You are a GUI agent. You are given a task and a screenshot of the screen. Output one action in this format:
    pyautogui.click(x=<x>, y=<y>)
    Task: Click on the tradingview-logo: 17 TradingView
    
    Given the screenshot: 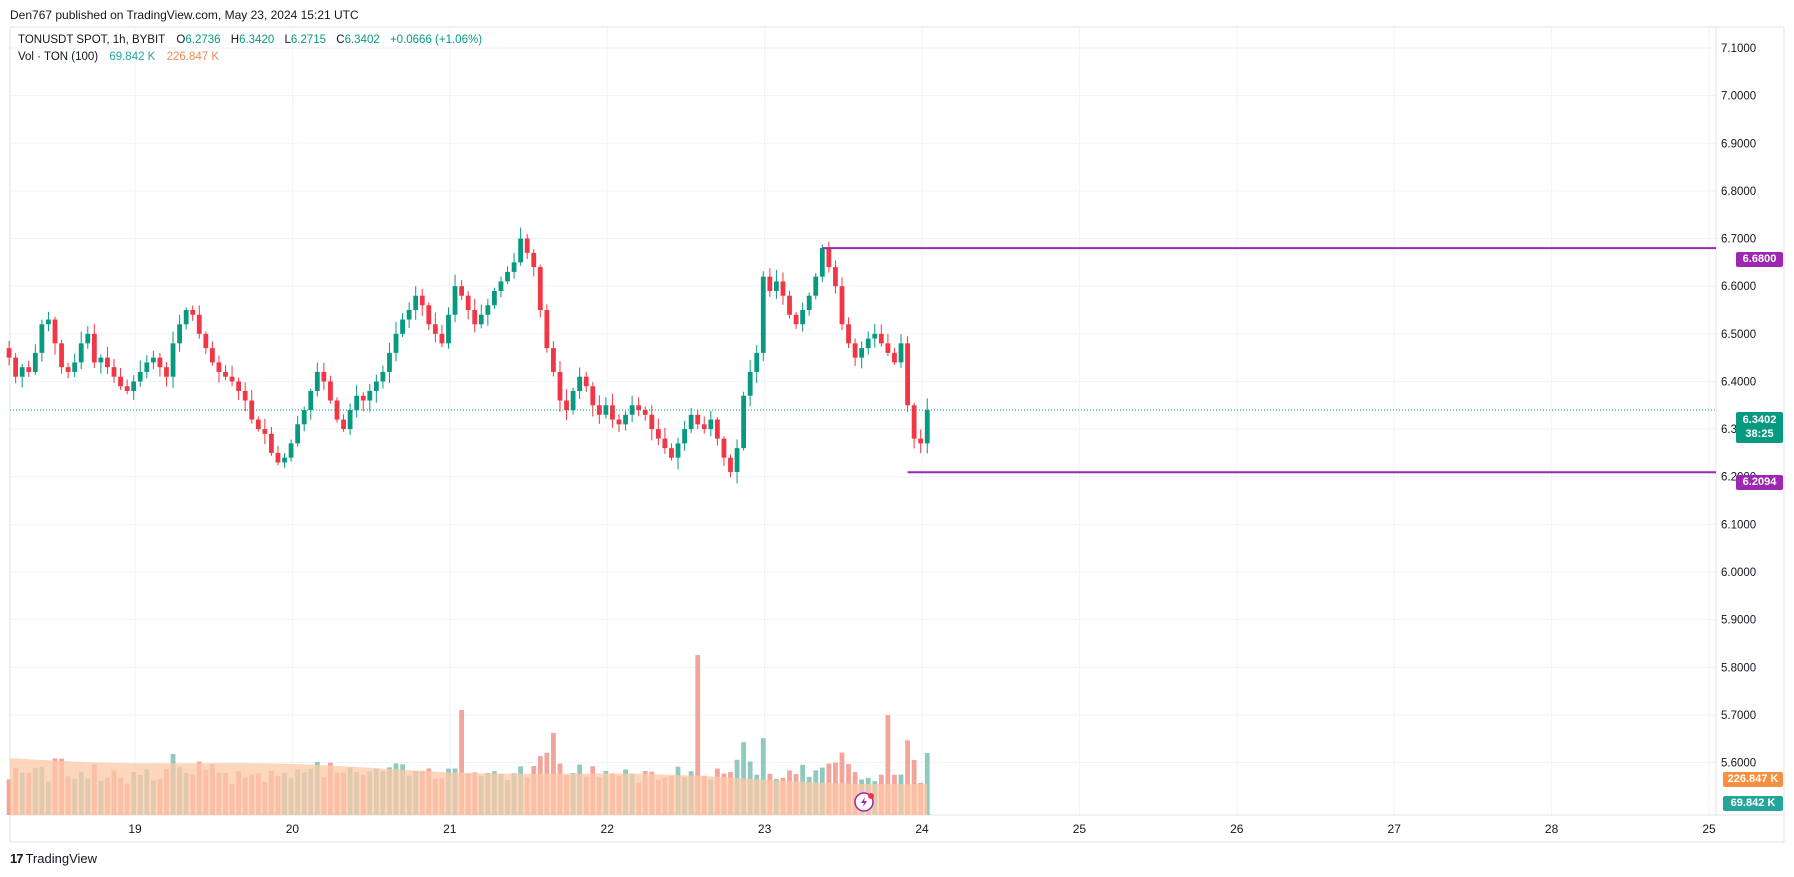 What is the action you would take?
    pyautogui.click(x=53, y=858)
    